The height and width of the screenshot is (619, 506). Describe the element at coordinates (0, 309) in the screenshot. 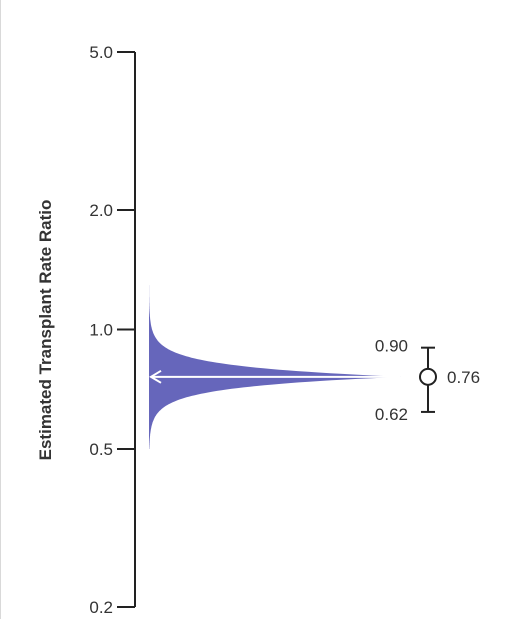

I see `left-border` at that location.